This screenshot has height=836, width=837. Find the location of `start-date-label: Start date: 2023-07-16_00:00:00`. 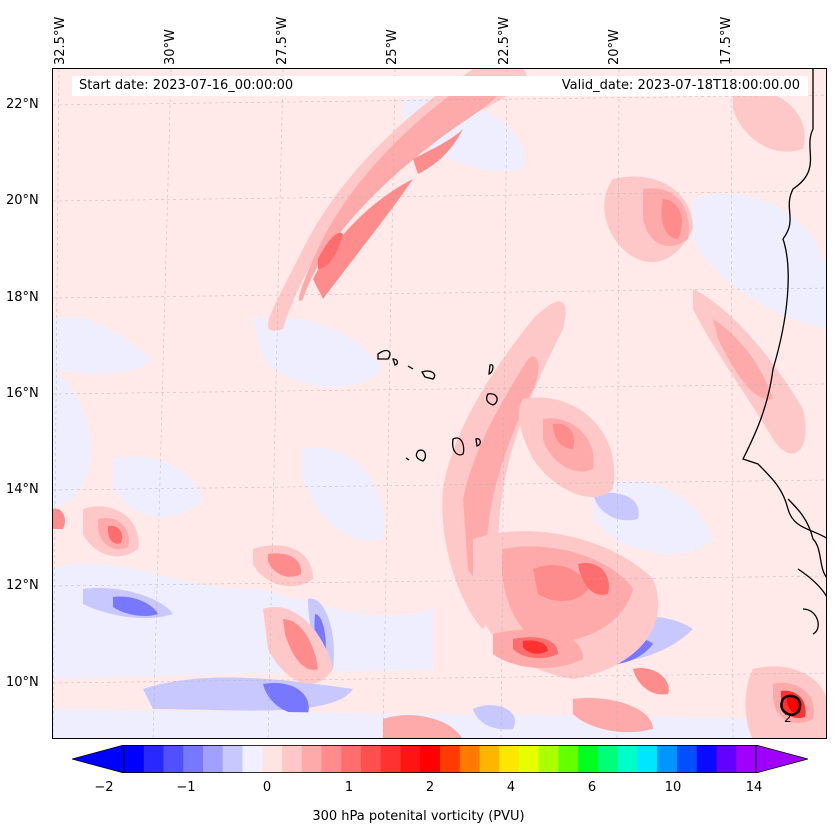

start-date-label: Start date: 2023-07-16_00:00:00 is located at coordinates (186, 85).